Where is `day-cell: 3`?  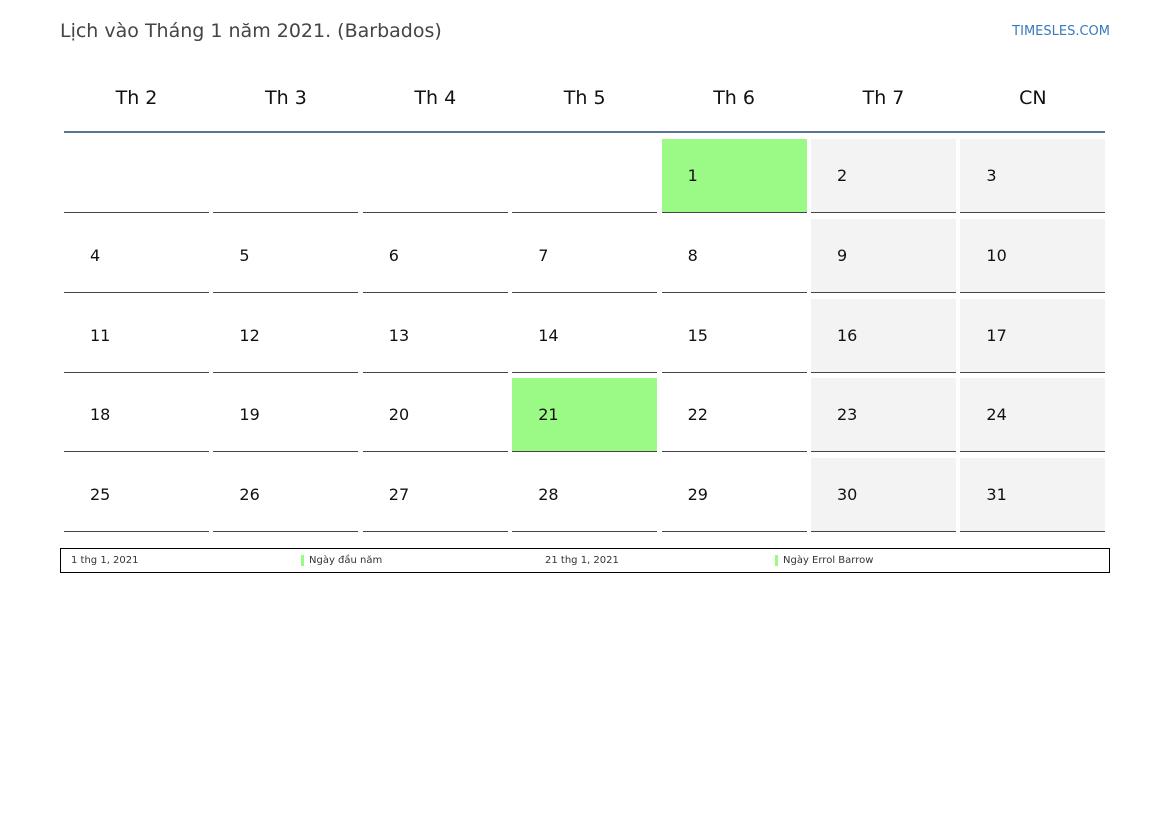
day-cell: 3 is located at coordinates (1033, 176).